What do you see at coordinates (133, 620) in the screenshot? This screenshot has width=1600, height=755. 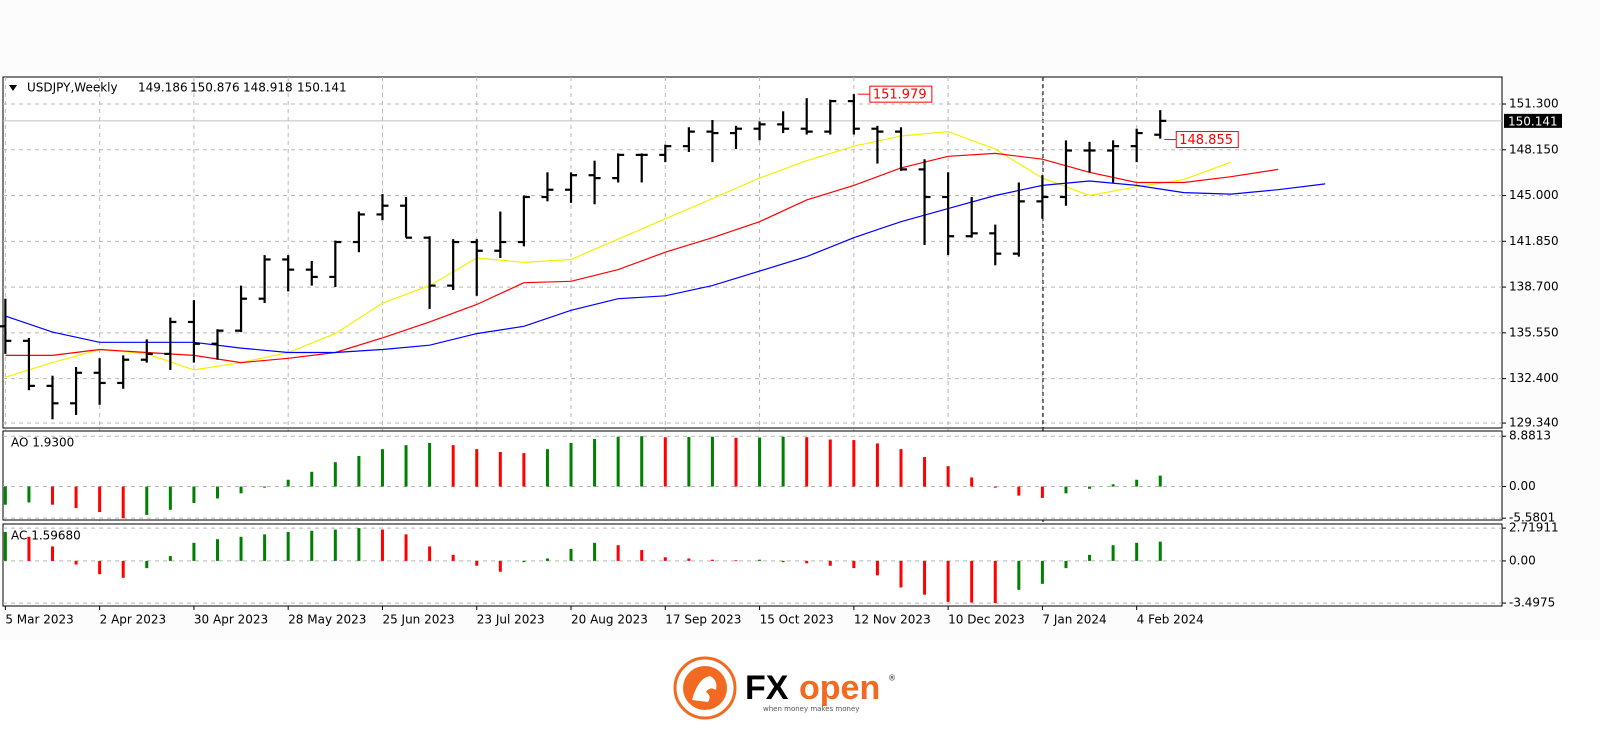 I see `x-tick-label: 2 Apr 2023` at bounding box center [133, 620].